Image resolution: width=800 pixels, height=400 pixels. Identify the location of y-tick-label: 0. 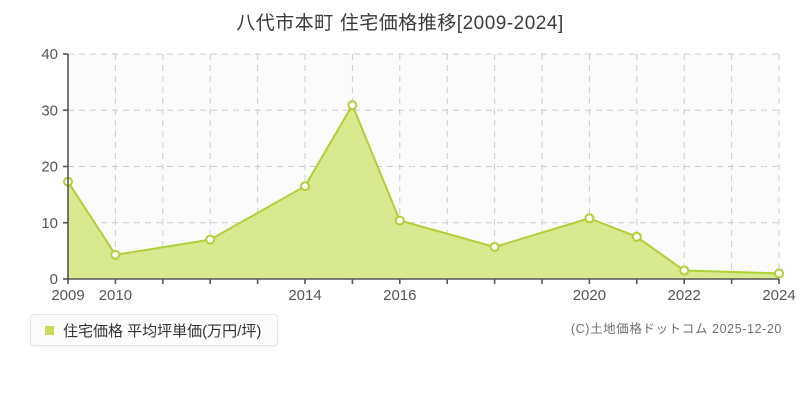
(54, 279).